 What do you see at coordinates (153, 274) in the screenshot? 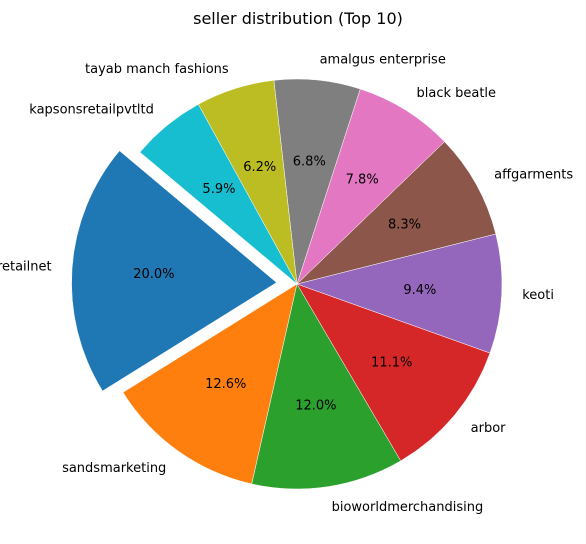
I see `pie-percent-label: 20.0%` at bounding box center [153, 274].